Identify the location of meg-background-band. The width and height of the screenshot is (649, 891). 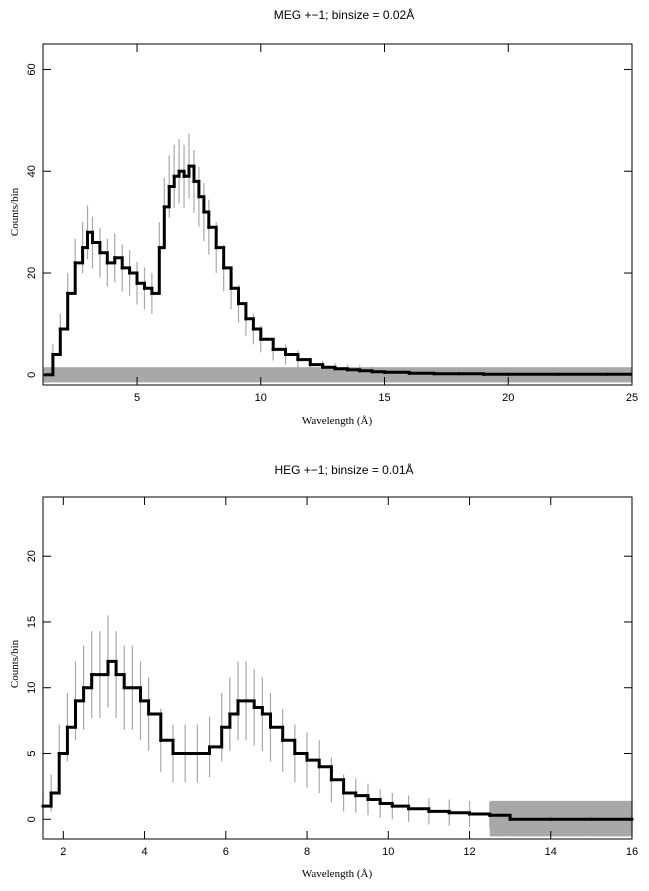
(337, 375).